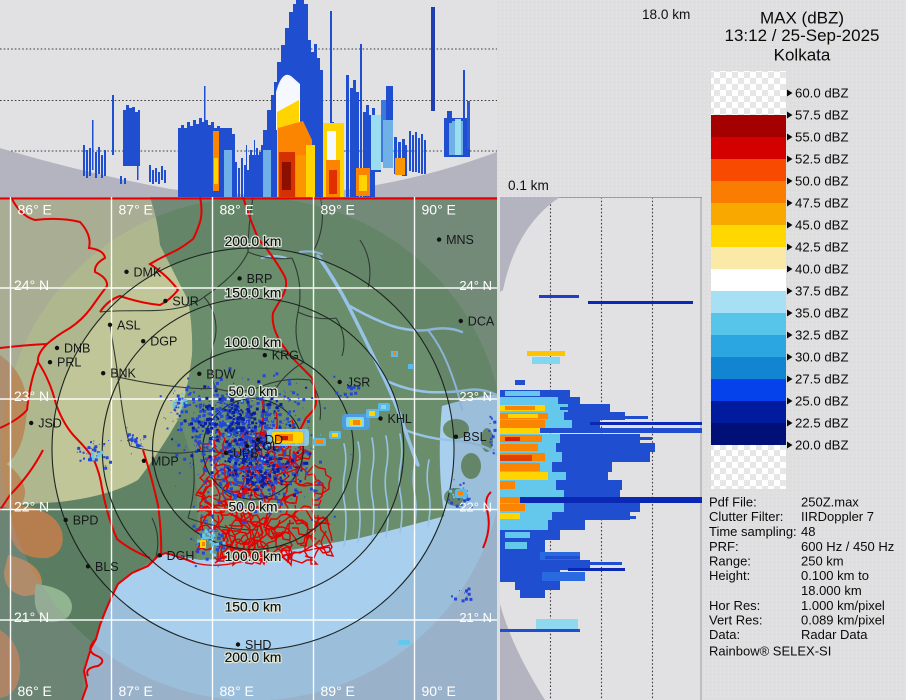 The height and width of the screenshot is (700, 906). I want to click on svg-text: 40.0 dBZ, so click(822, 268).